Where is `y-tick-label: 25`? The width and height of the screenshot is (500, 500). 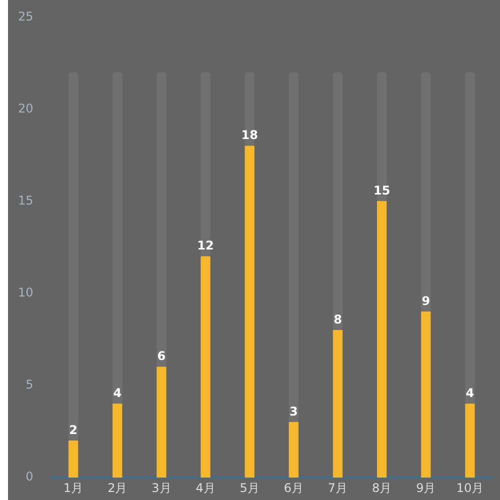
y-tick-label: 25 is located at coordinates (26, 16).